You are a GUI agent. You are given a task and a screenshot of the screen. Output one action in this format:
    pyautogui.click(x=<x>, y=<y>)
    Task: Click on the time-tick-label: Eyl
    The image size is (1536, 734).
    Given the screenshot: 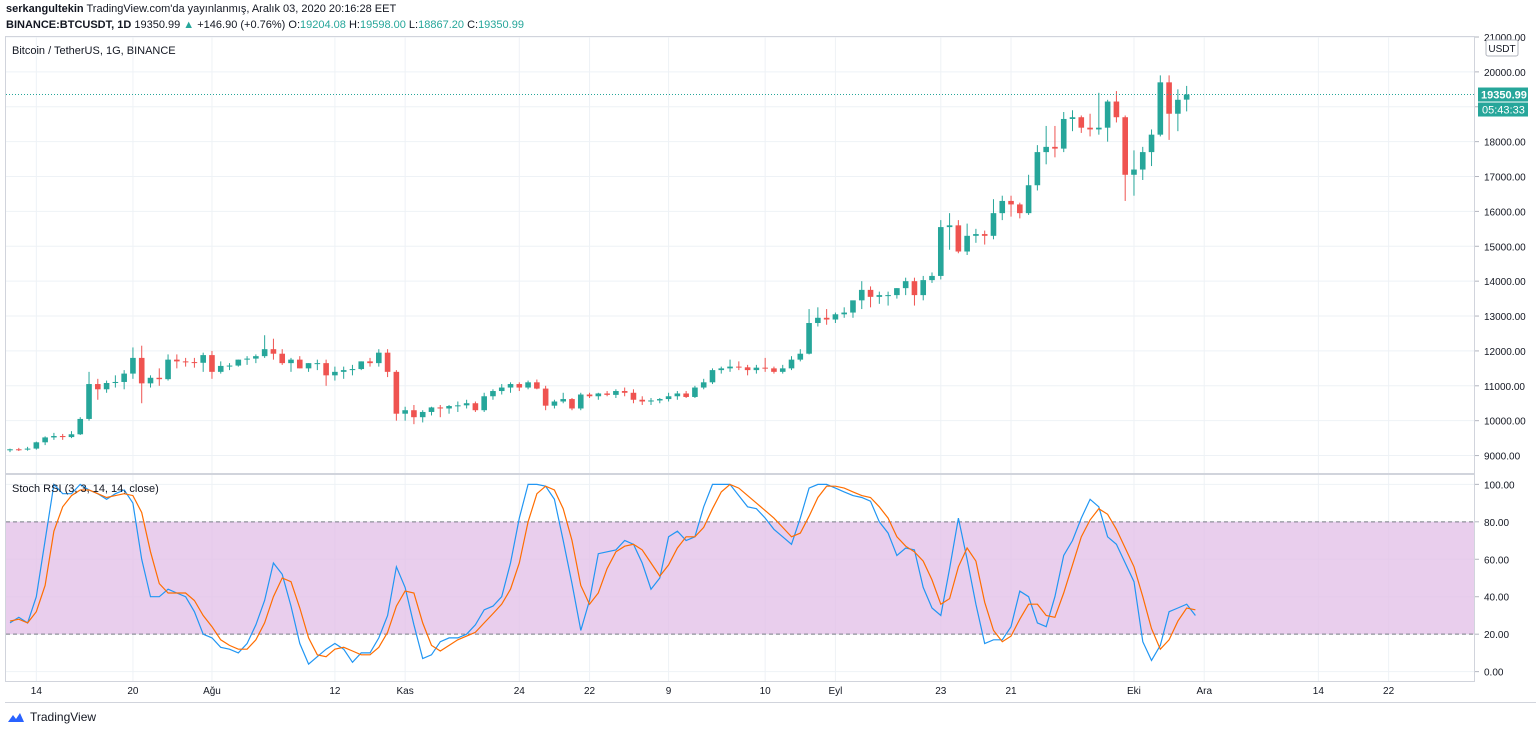 What is the action you would take?
    pyautogui.click(x=835, y=691)
    